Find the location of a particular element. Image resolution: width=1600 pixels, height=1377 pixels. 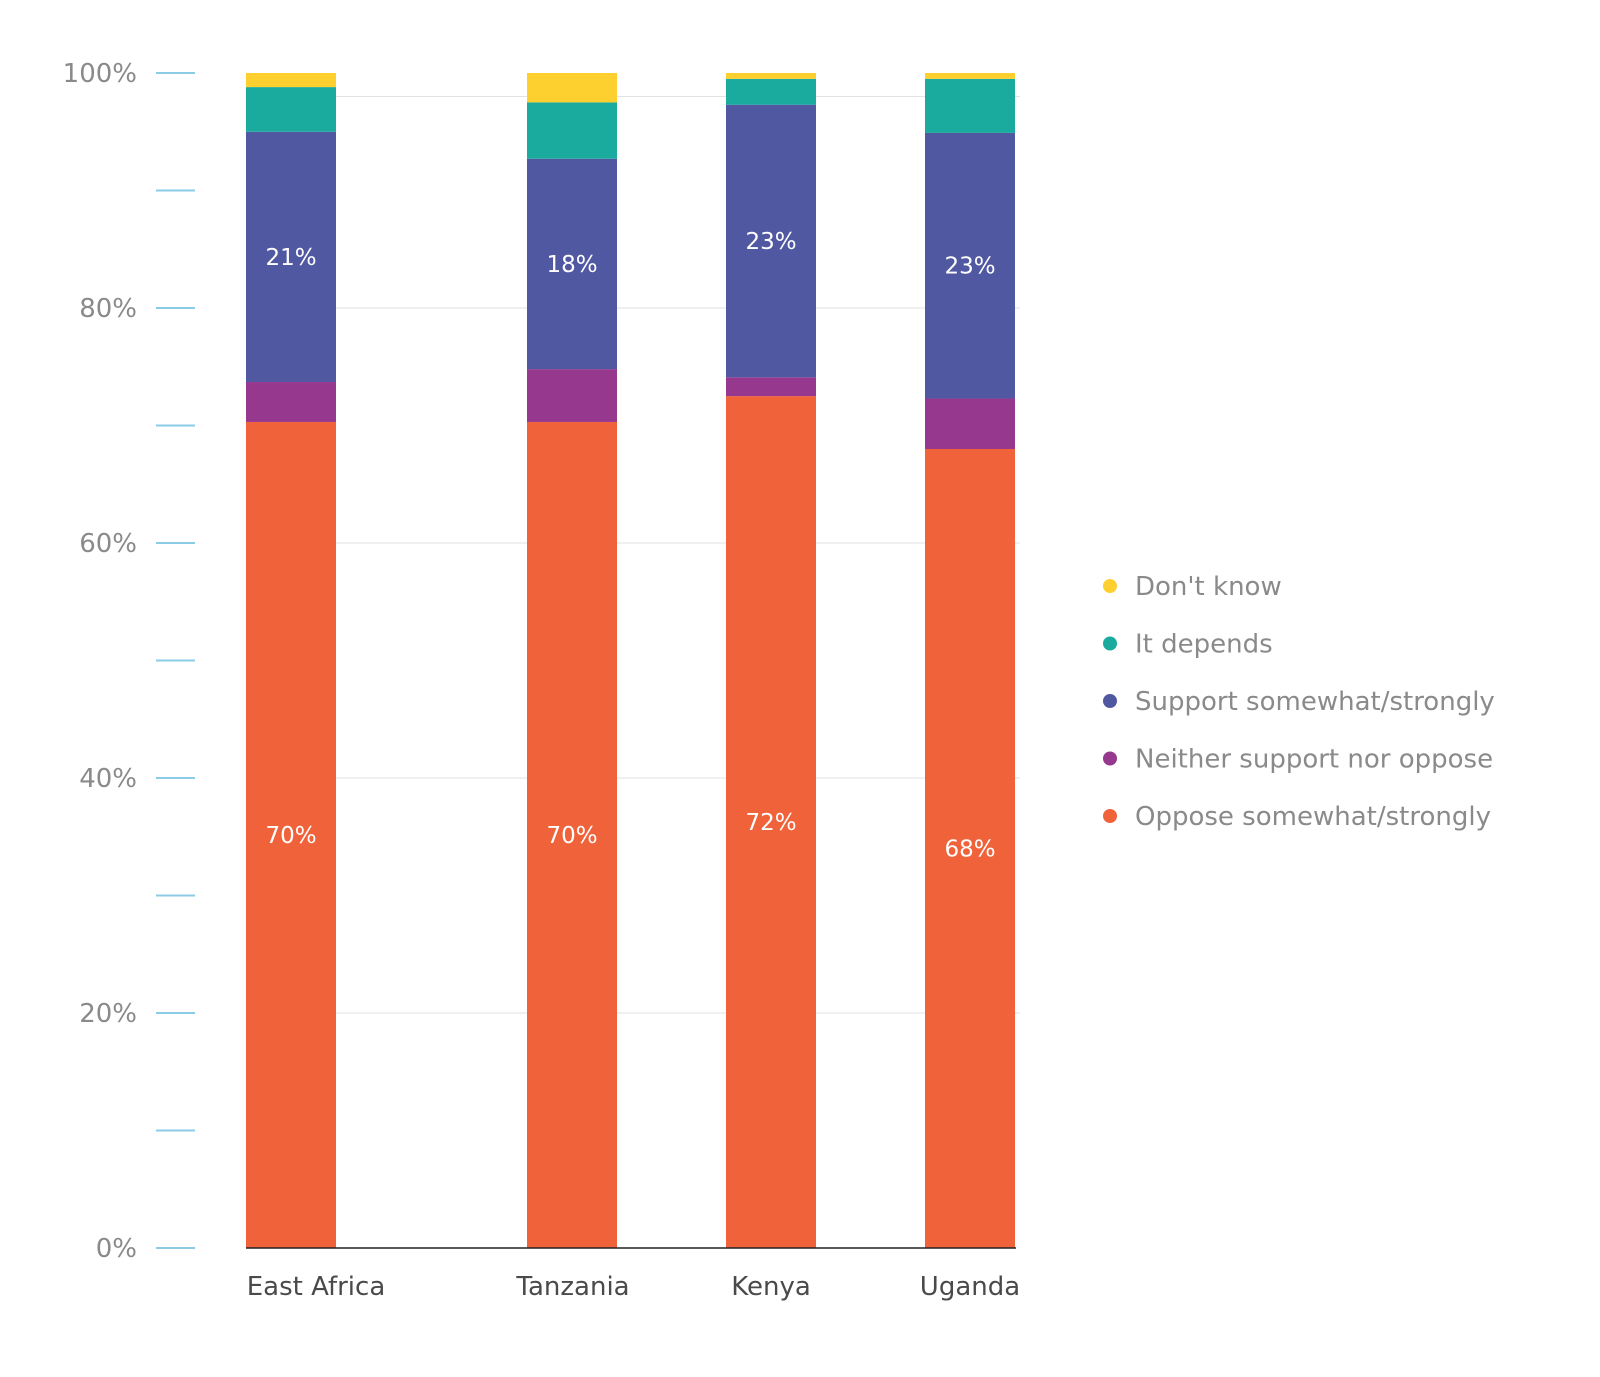

bar-stack: 70% 21% is located at coordinates (291, 661).